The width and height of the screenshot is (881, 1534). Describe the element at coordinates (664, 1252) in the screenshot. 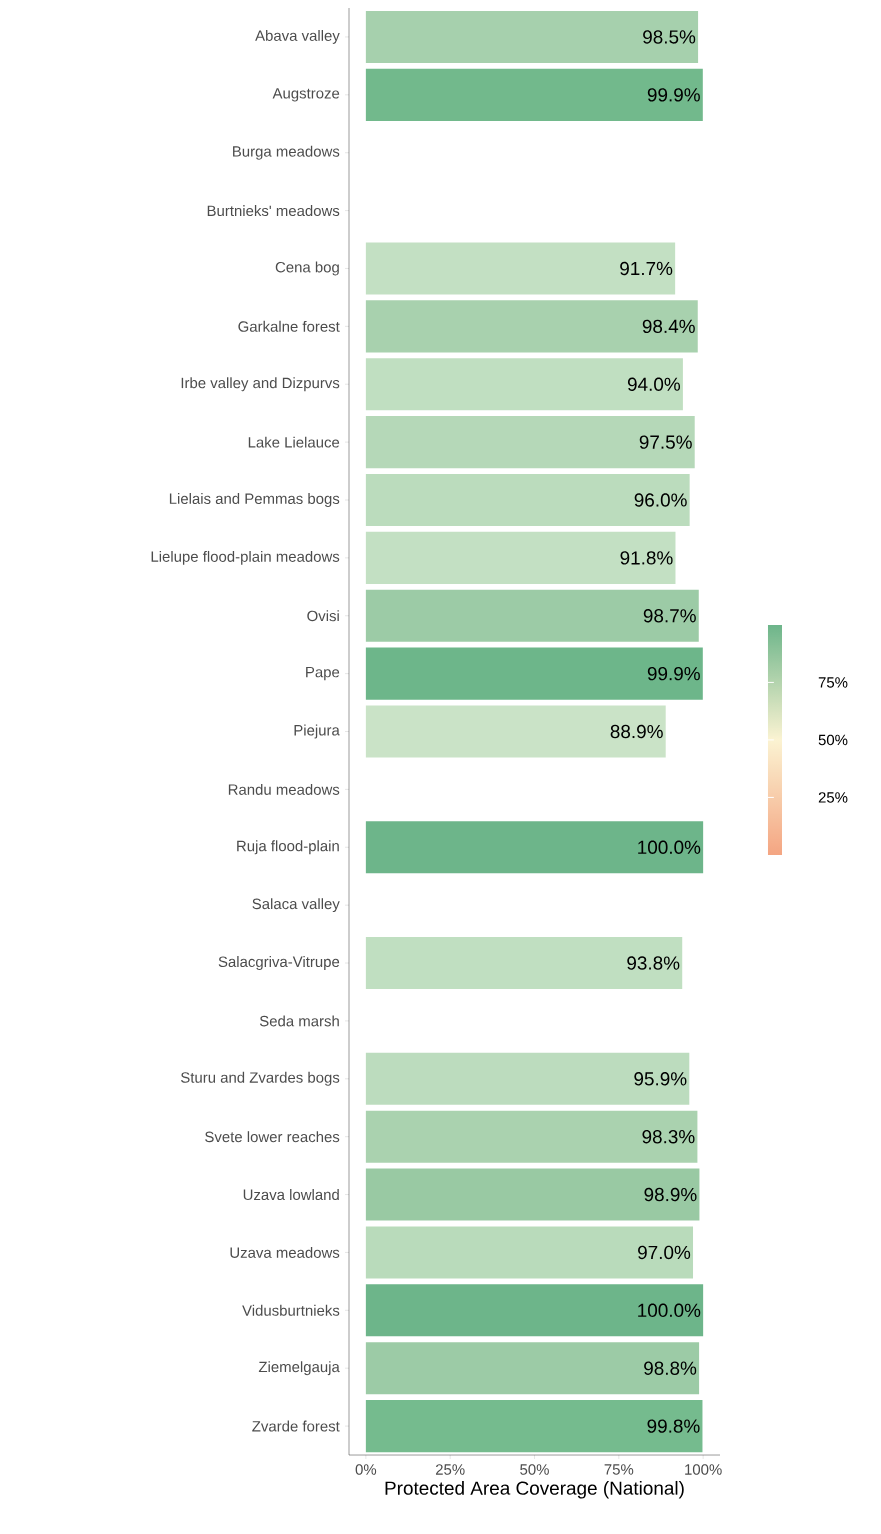

I see `data-label: 97.0%` at that location.